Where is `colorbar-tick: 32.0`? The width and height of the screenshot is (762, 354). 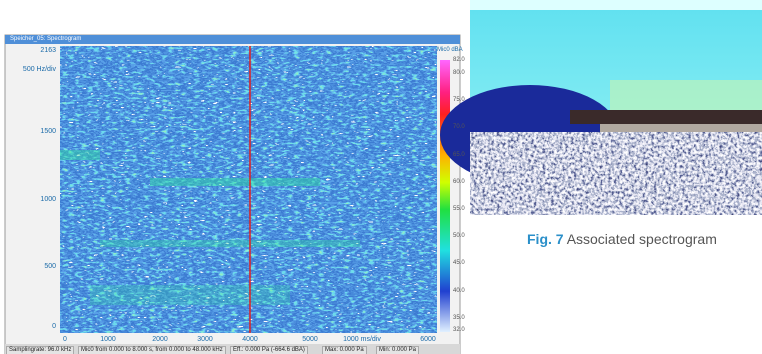
colorbar-tick: 32.0 is located at coordinates (459, 330).